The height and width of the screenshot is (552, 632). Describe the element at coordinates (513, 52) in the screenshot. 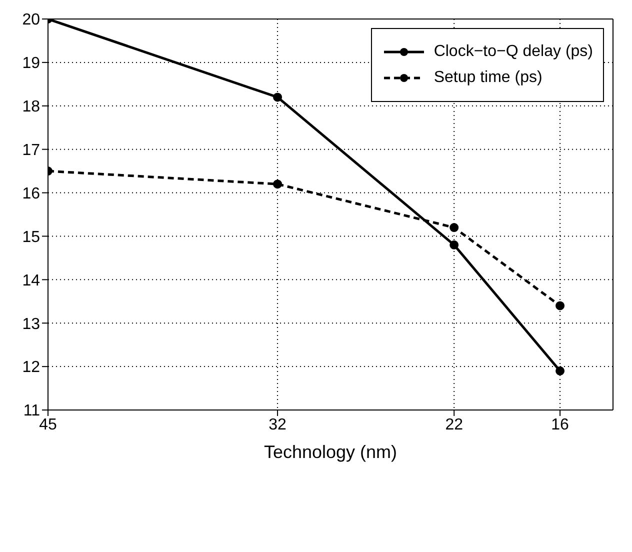

I see `legend-label: Clock−to−Q delay (ps)` at that location.